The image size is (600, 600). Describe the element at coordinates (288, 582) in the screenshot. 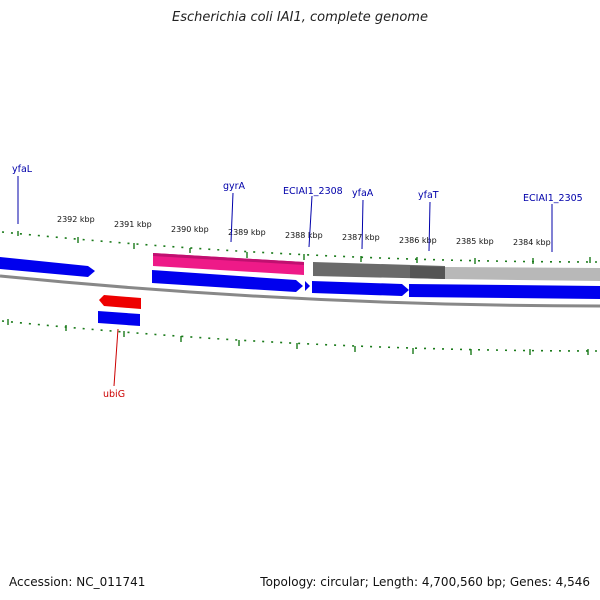

I see `topology-label: Topology:` at that location.